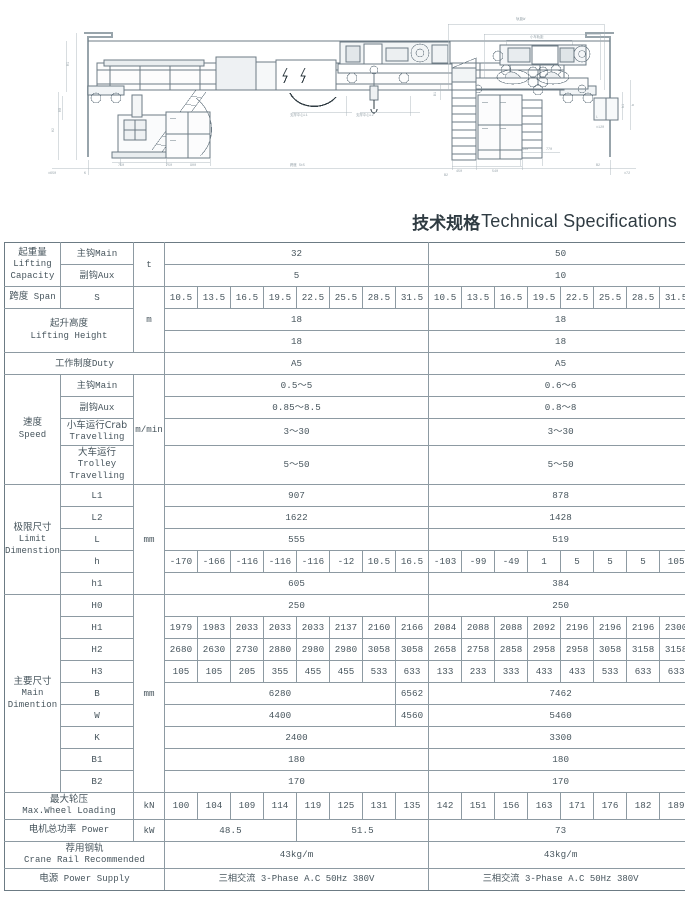 Image resolution: width=685 pixels, height=920 pixels. What do you see at coordinates (149, 830) in the screenshot?
I see `unit-kw: kW` at bounding box center [149, 830].